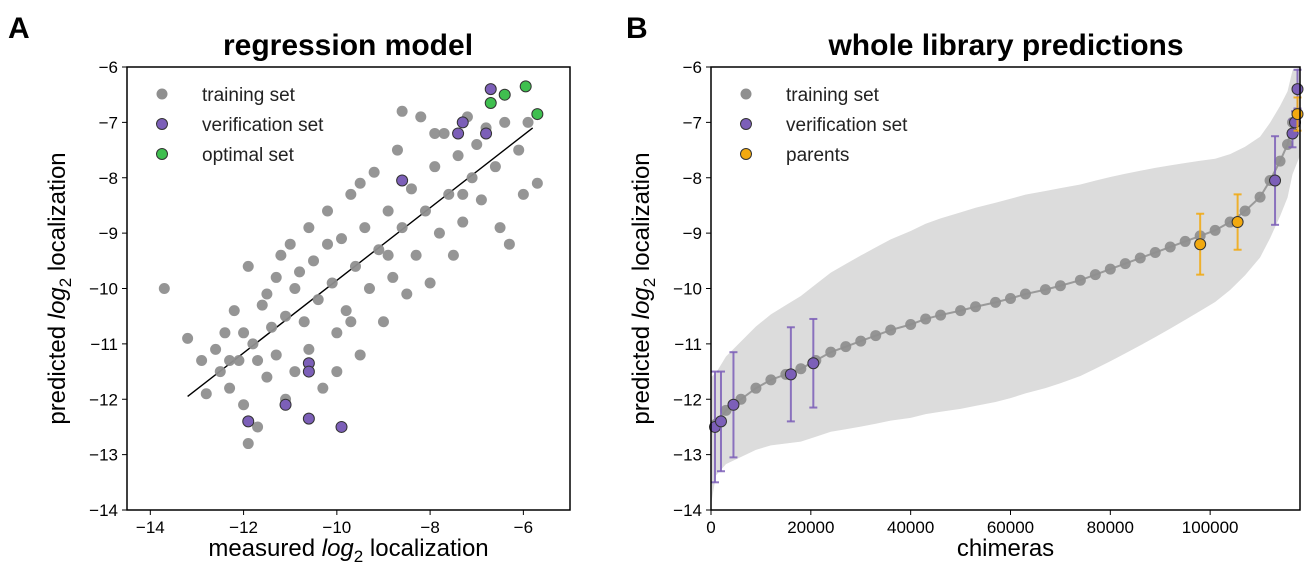 The width and height of the screenshot is (1312, 568). I want to click on regression-line, so click(360, 262).